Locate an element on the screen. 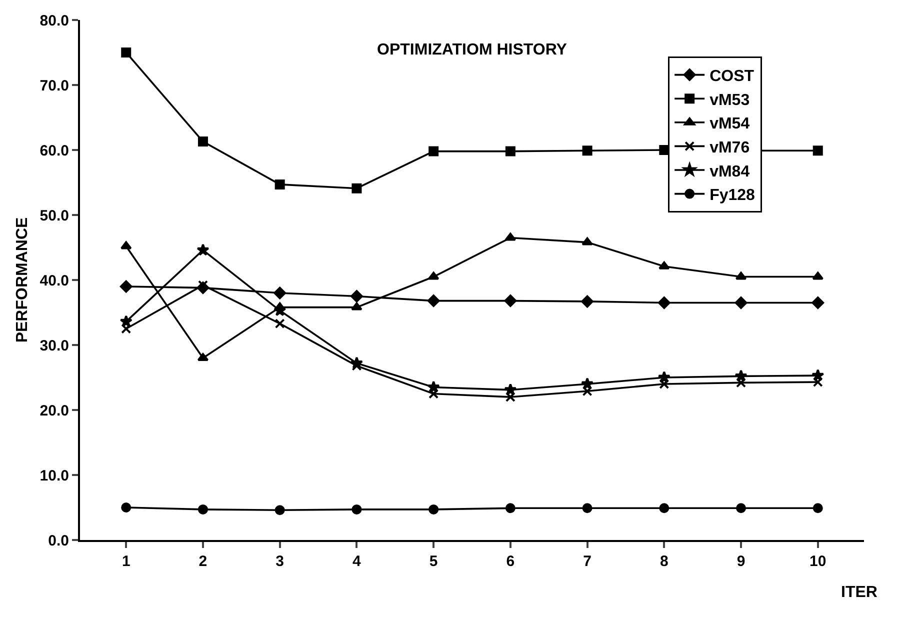 The width and height of the screenshot is (914, 620). legend-label: vM76 is located at coordinates (730, 147).